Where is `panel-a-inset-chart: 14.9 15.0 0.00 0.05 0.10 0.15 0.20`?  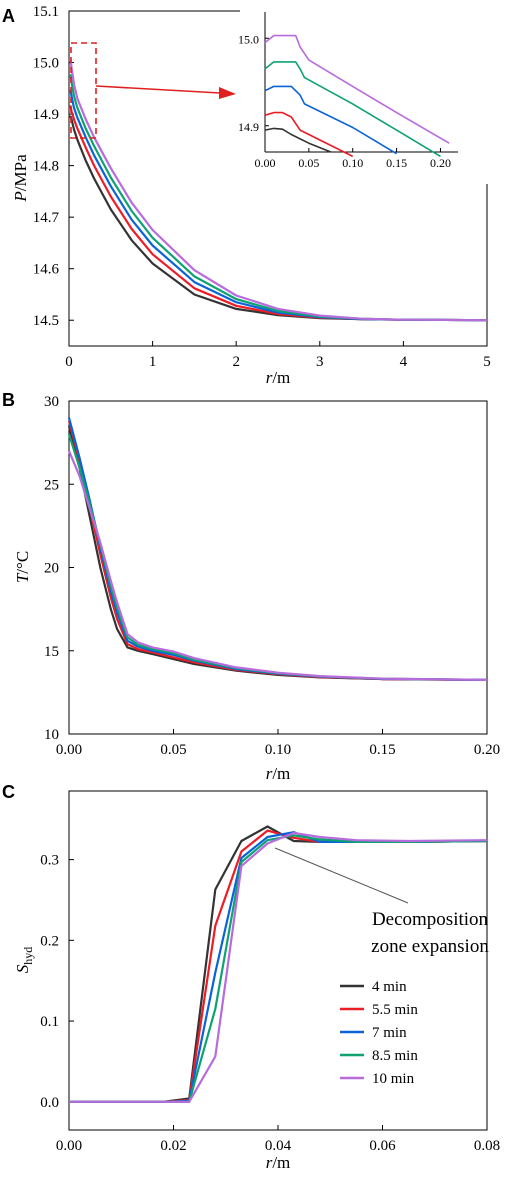
panel-a-inset-chart: 14.9 15.0 0.00 0.05 0.10 0.15 0.20 is located at coordinates (368, 96).